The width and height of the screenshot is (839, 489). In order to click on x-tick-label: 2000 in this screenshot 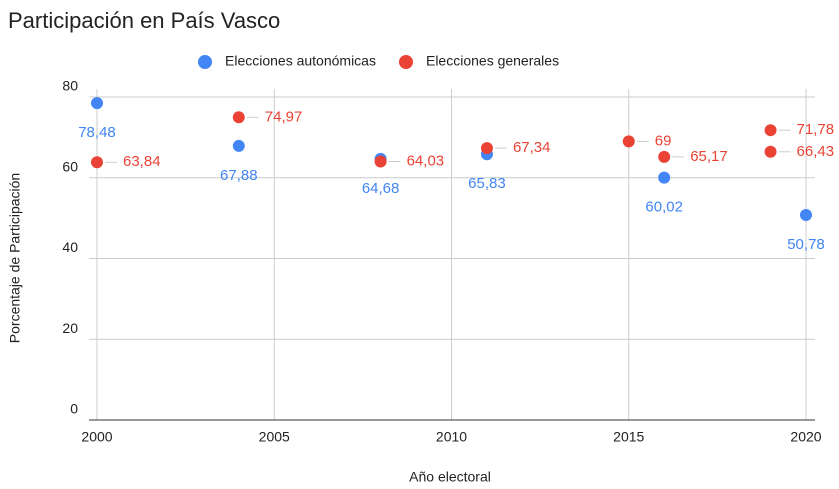, I will do `click(96, 437)`.